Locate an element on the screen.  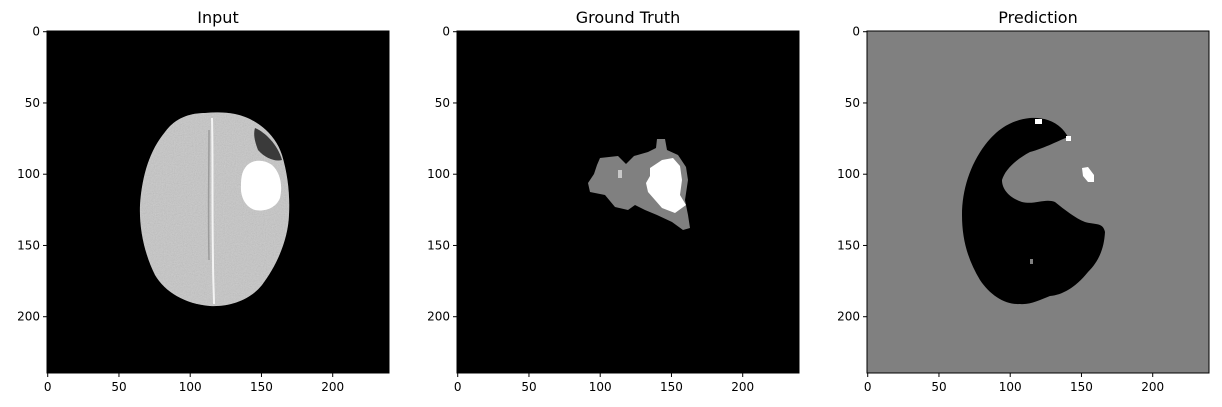
gray-speckle is located at coordinates (1031, 261).